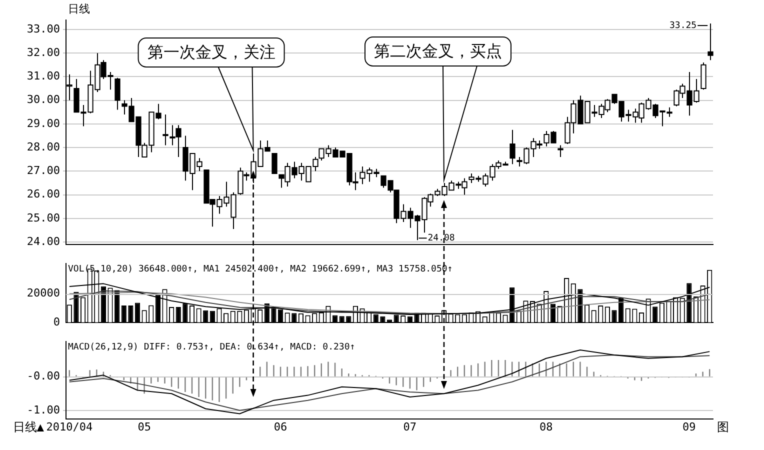  Describe the element at coordinates (723, 427) in the screenshot. I see `text: 图` at that location.